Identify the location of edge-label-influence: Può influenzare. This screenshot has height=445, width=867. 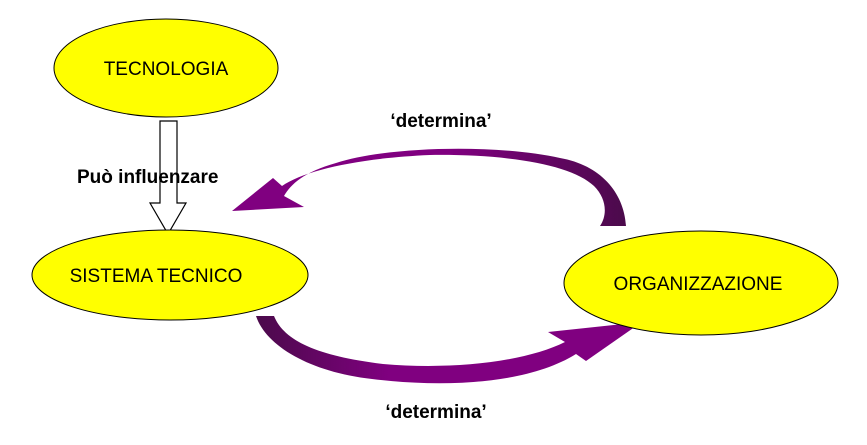
(147, 177).